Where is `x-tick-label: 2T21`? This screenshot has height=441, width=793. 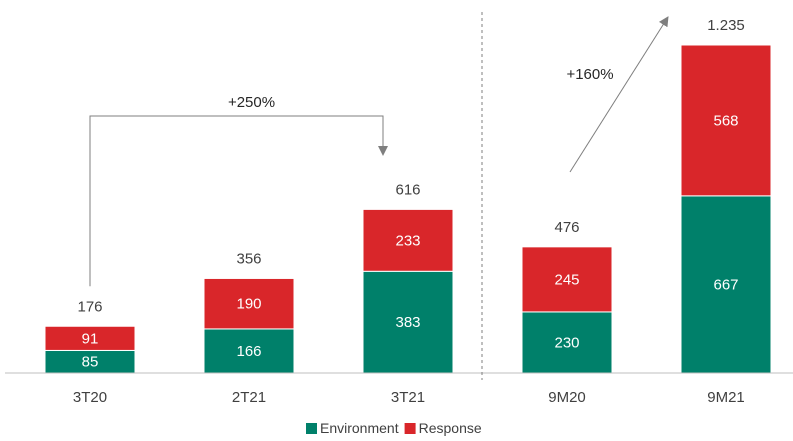 x-tick-label: 2T21 is located at coordinates (249, 397).